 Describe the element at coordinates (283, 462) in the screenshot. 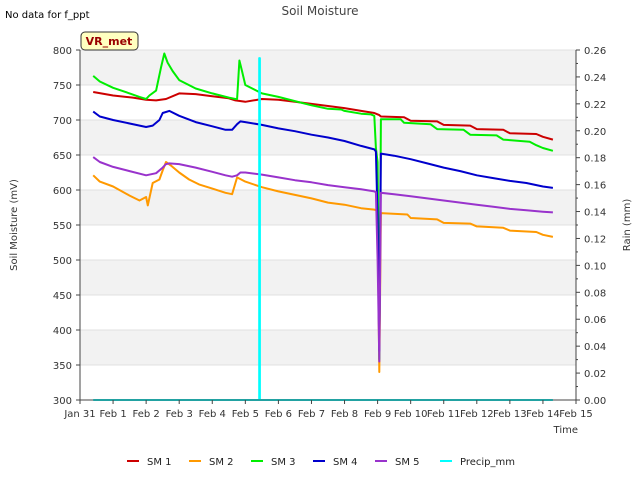

I see `legend-label-sm-3: SM 3` at that location.